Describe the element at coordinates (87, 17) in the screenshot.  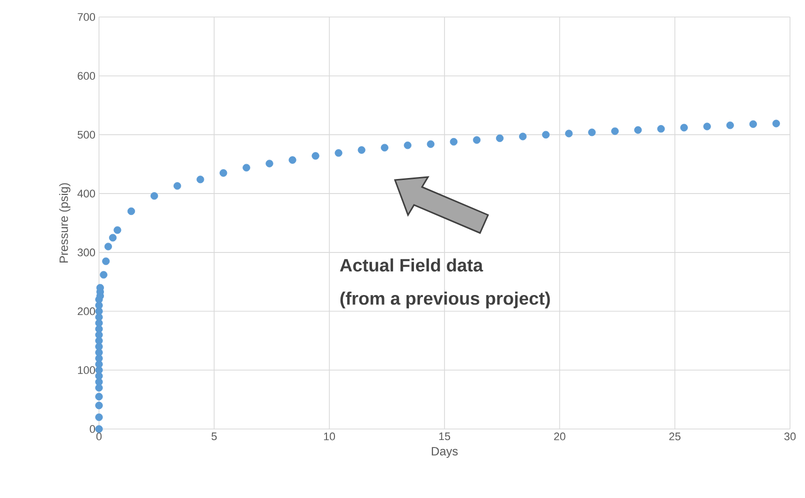
I see `y-tick-label: 700` at that location.